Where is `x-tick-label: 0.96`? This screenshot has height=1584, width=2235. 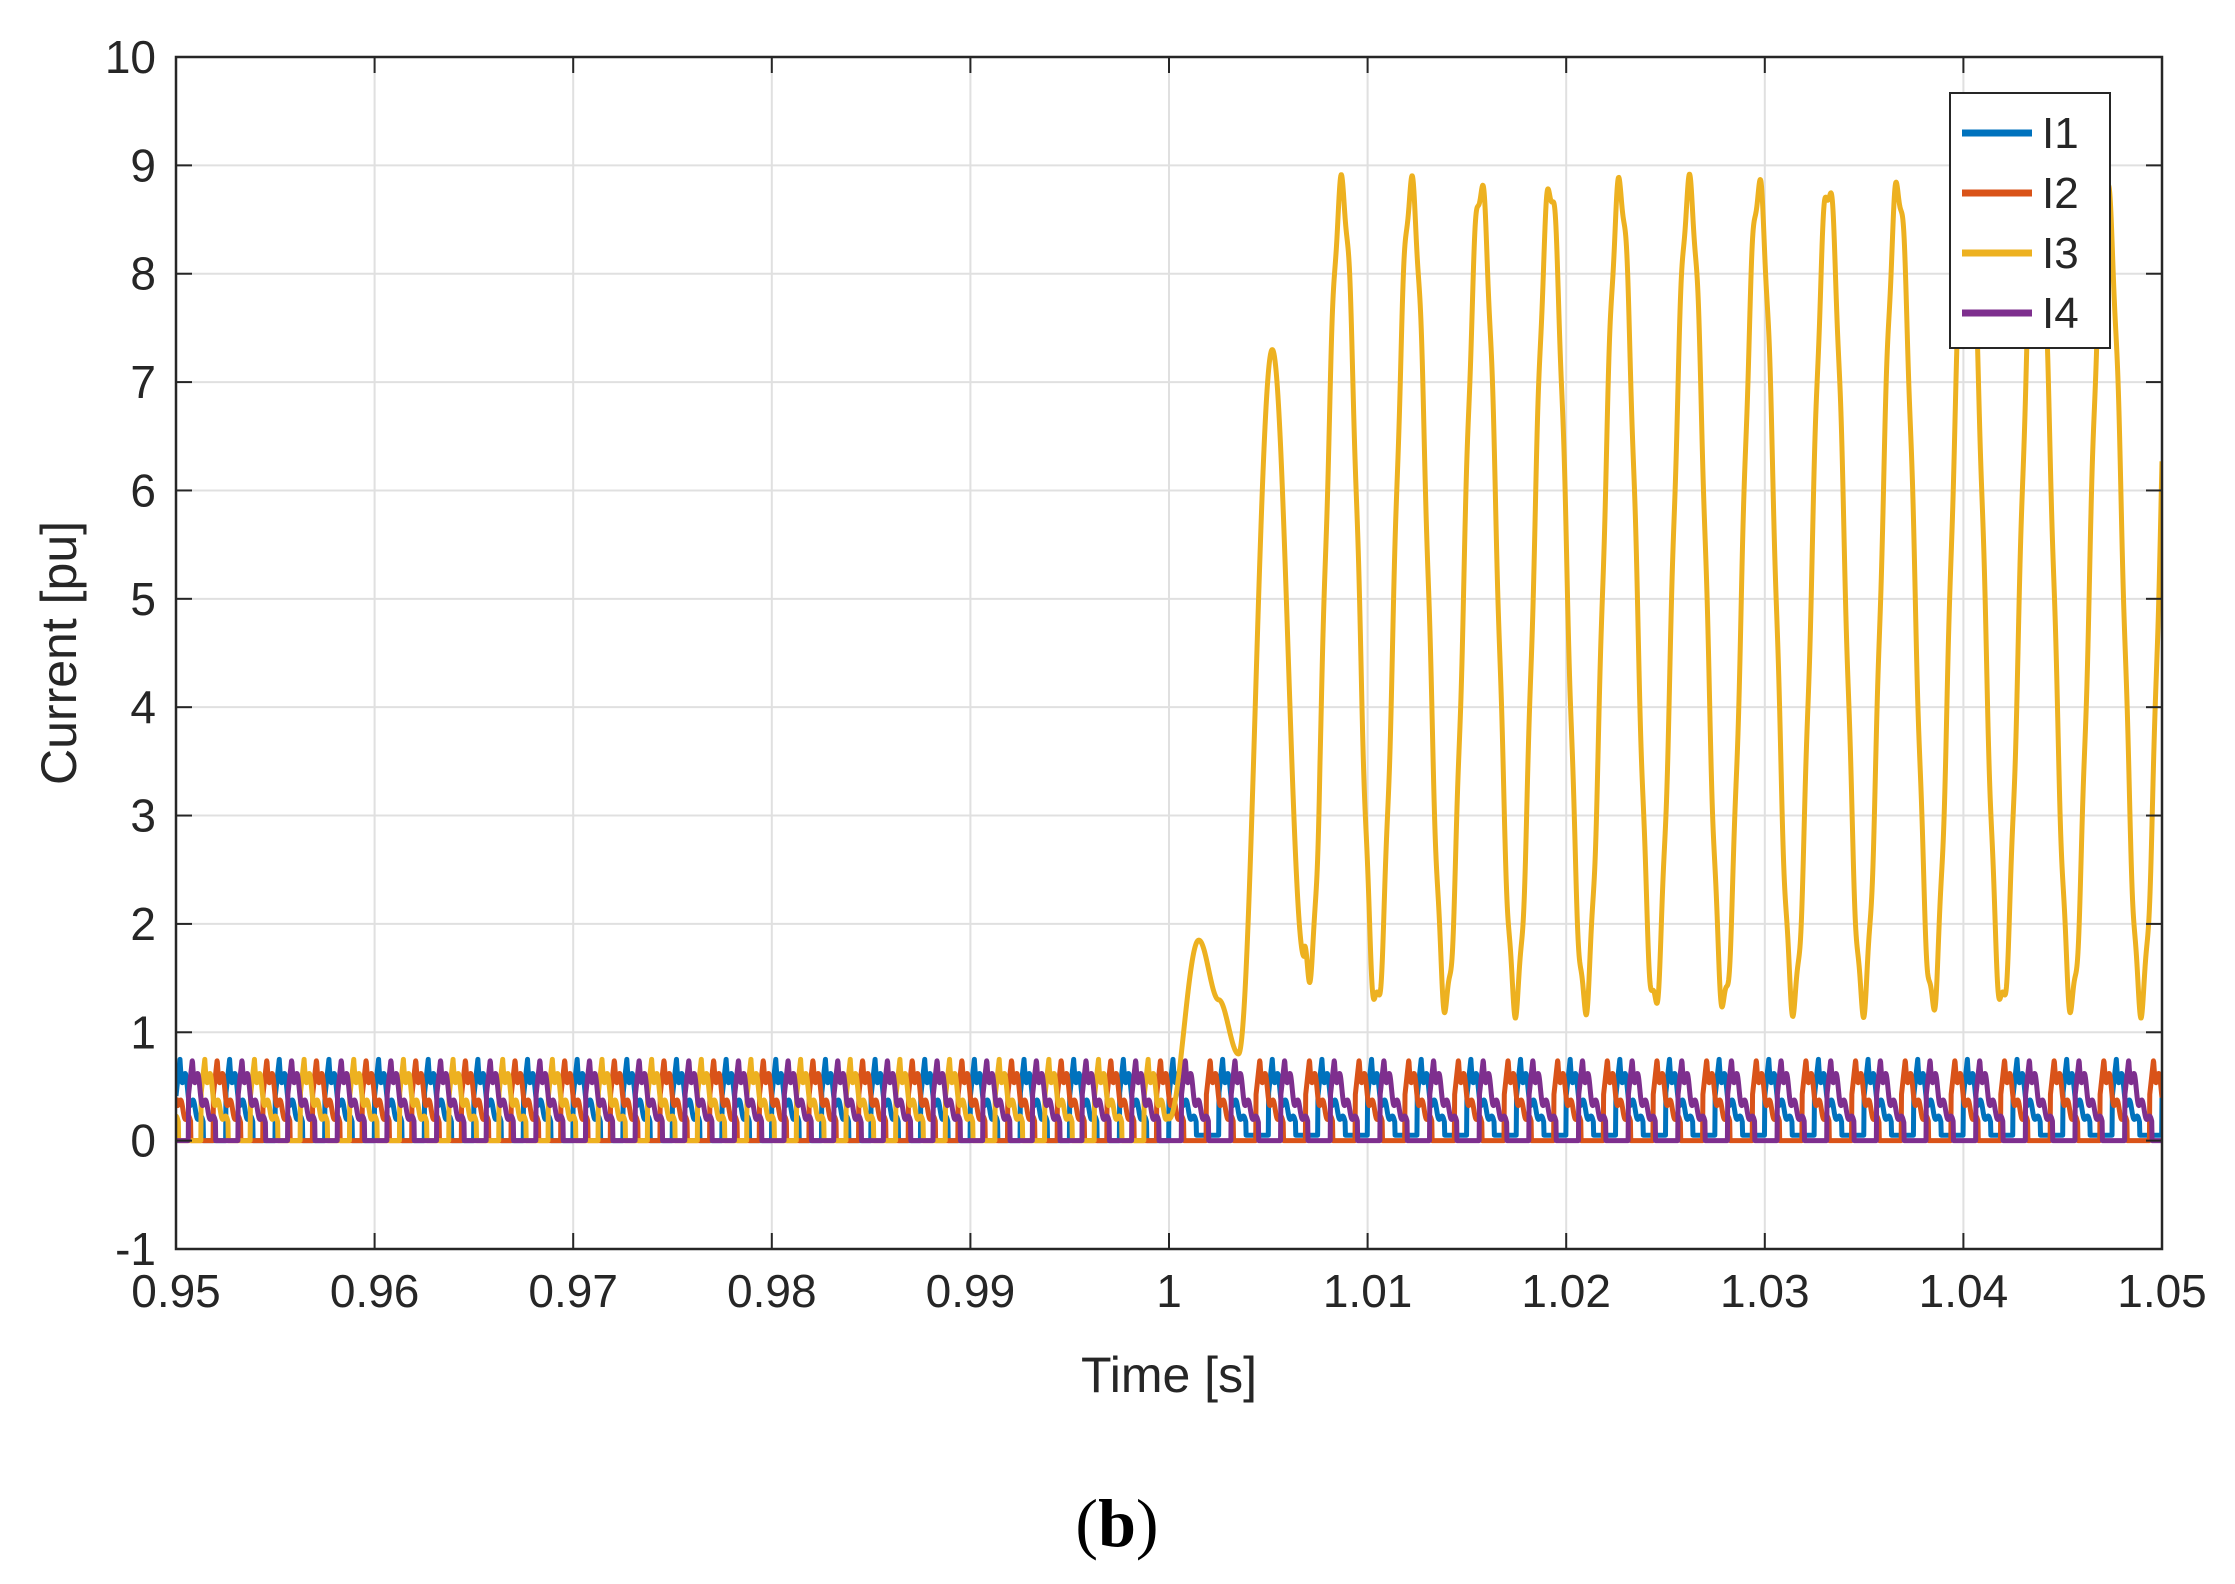 x-tick-label: 0.96 is located at coordinates (375, 1291).